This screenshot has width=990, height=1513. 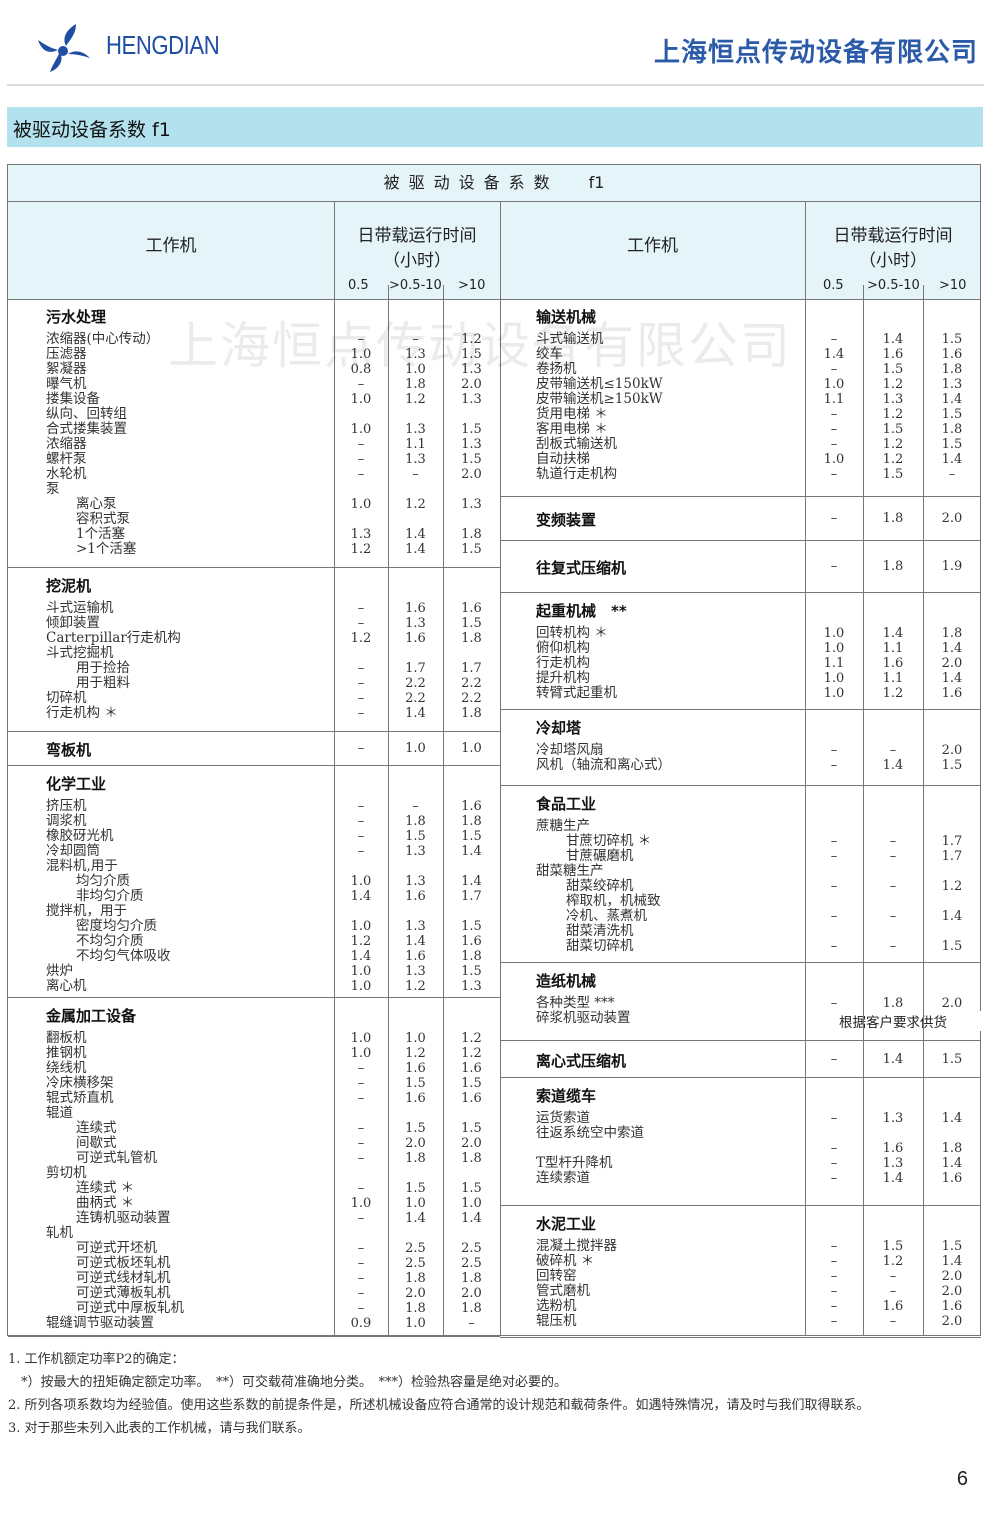 I want to click on machine-label: T型杆升降机, so click(x=574, y=1163).